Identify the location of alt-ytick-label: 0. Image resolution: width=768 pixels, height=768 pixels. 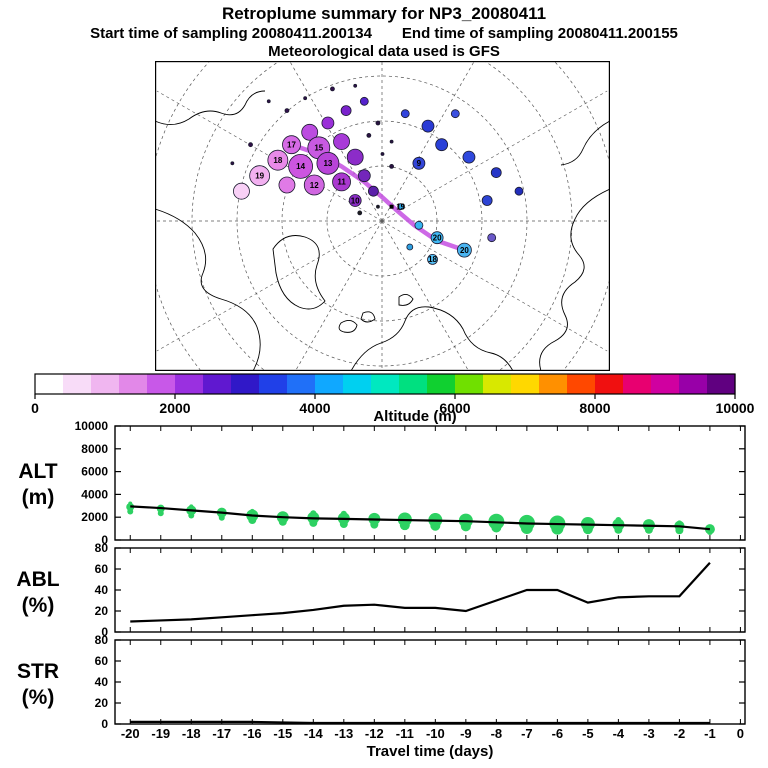
(104, 540).